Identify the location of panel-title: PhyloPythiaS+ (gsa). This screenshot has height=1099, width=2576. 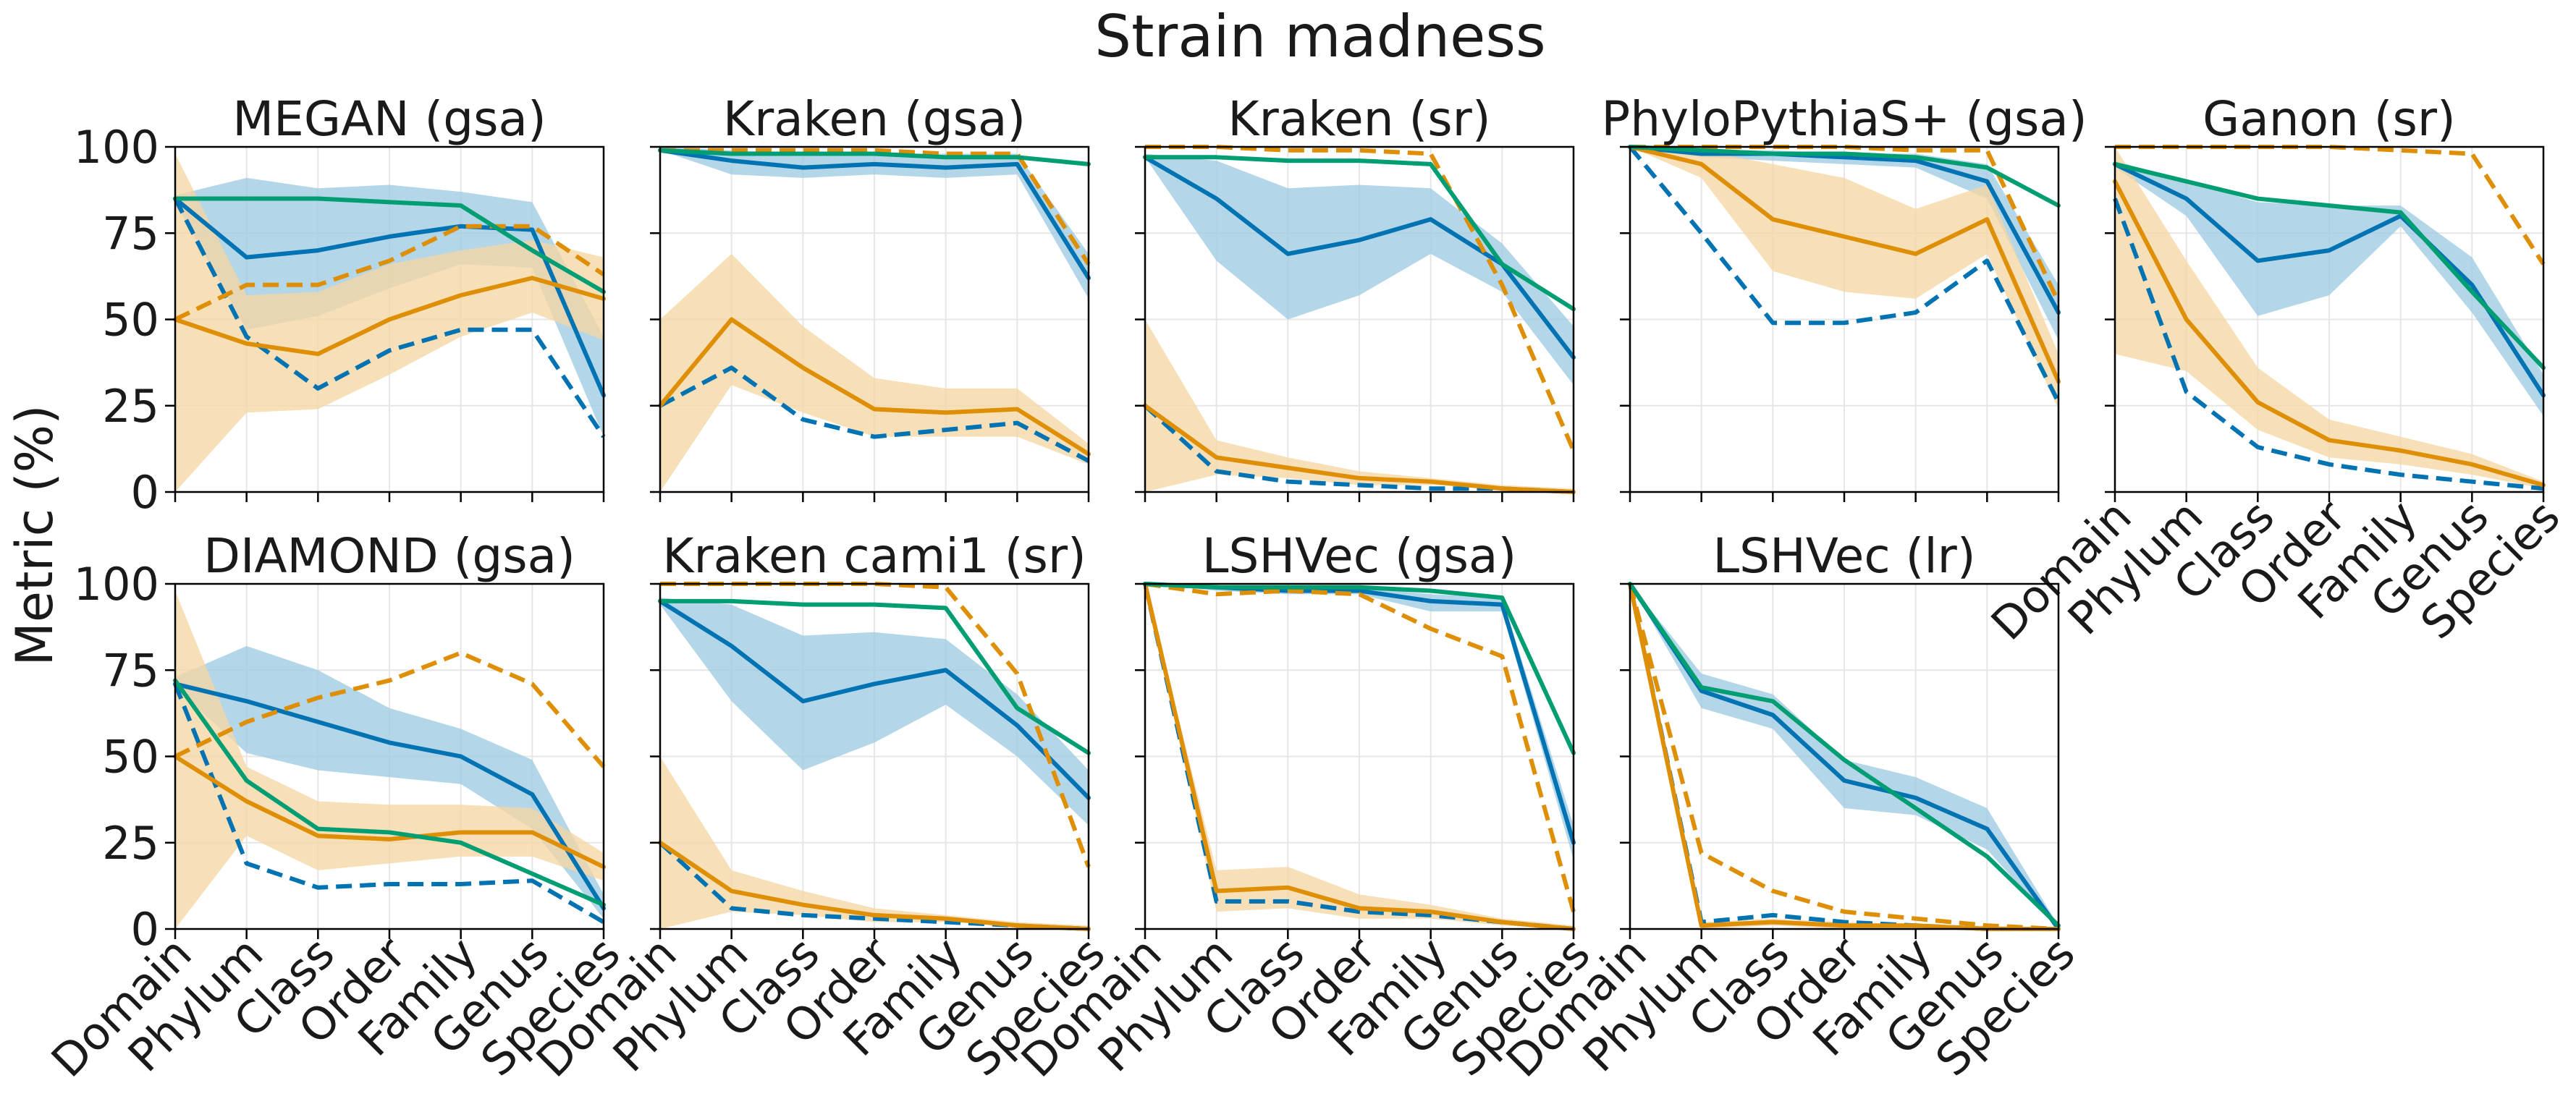
(1844, 119).